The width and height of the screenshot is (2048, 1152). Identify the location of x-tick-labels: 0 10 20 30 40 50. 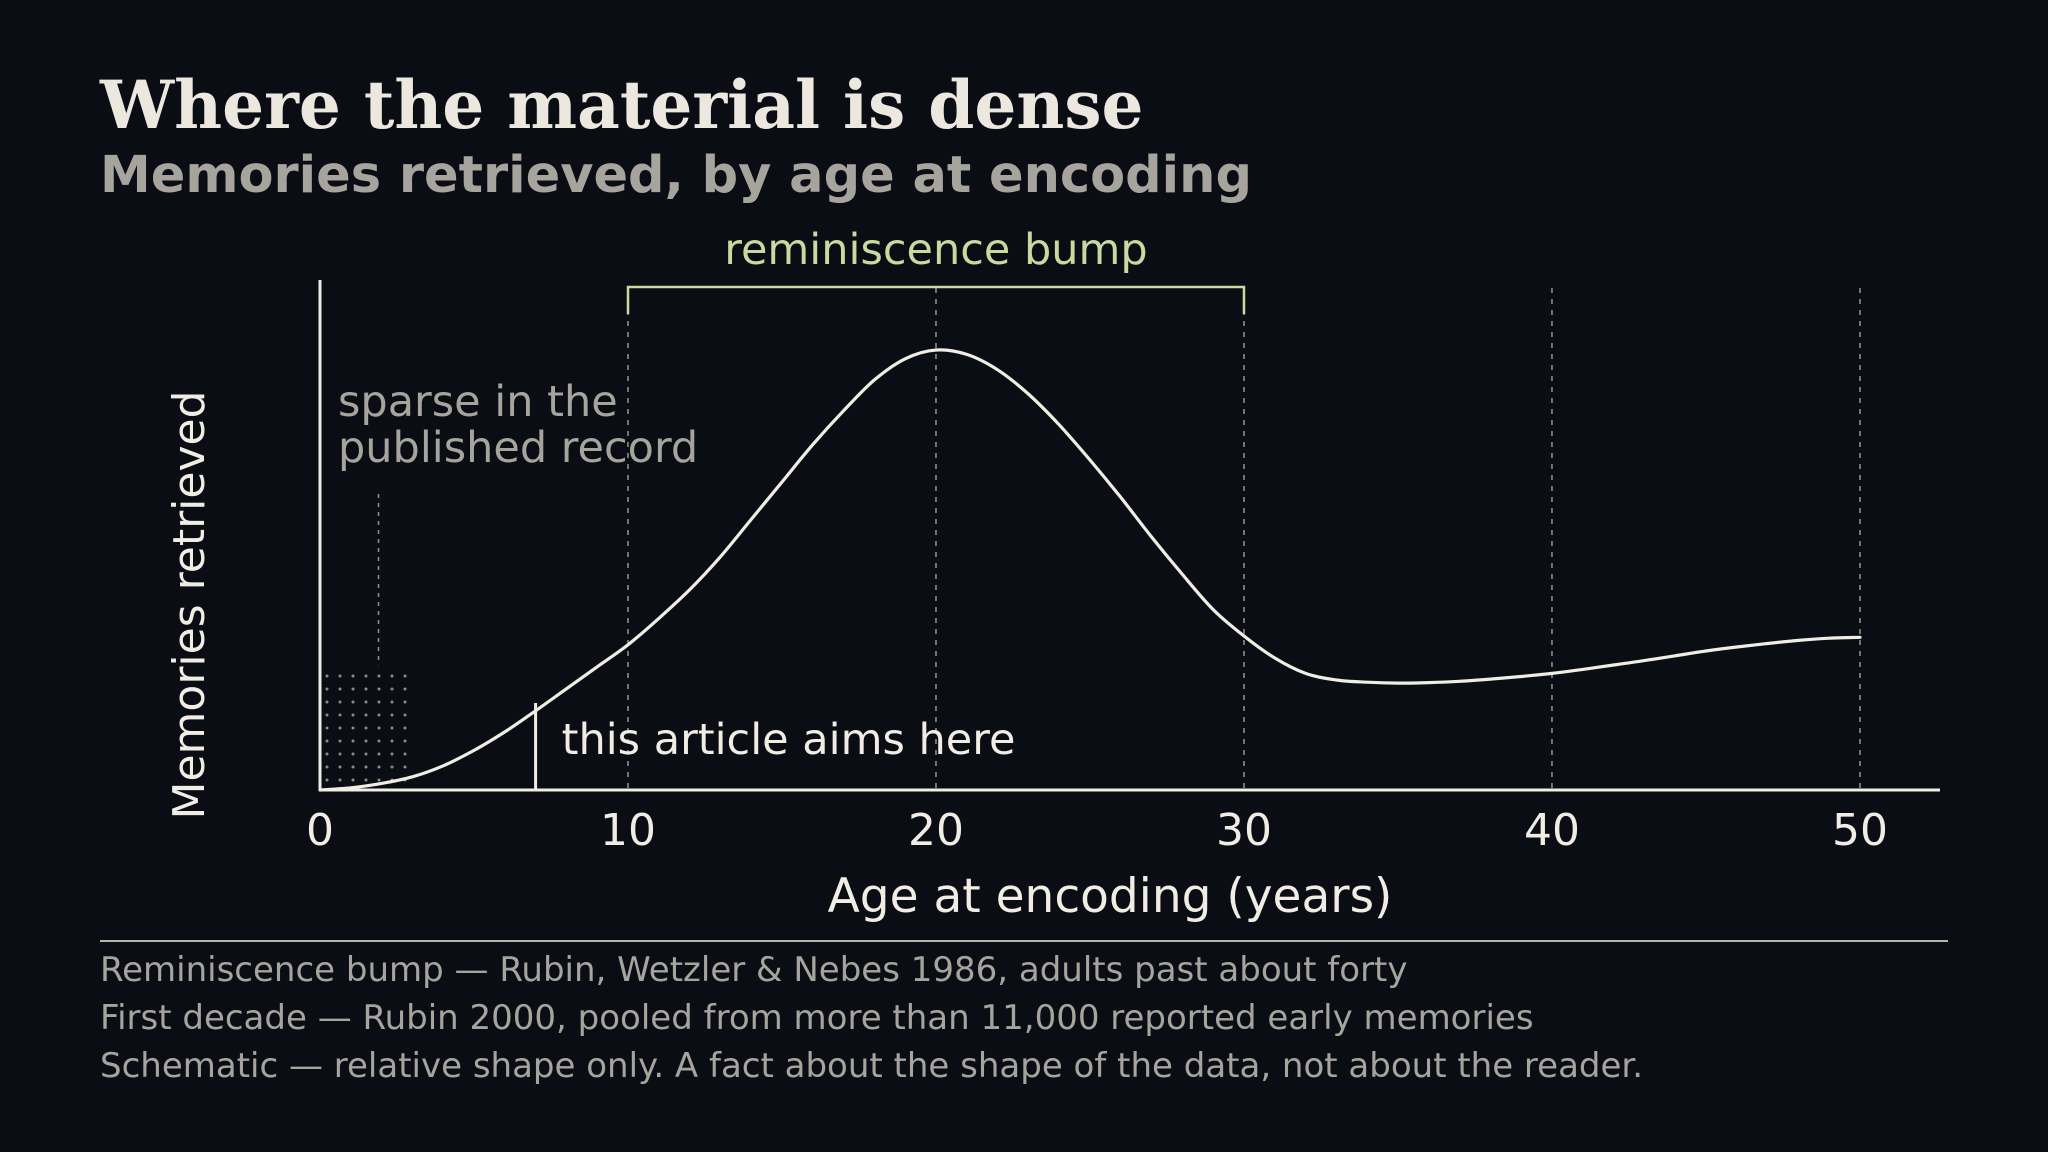
(1097, 830).